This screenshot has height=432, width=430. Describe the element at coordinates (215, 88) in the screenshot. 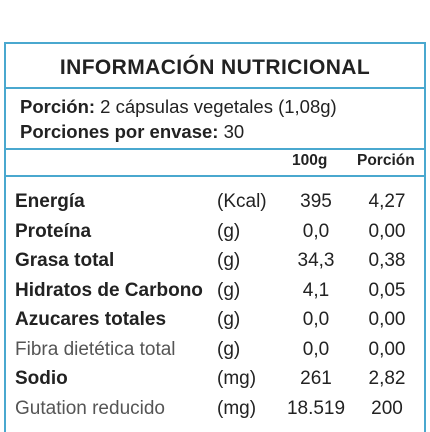

I see `divider-title` at that location.